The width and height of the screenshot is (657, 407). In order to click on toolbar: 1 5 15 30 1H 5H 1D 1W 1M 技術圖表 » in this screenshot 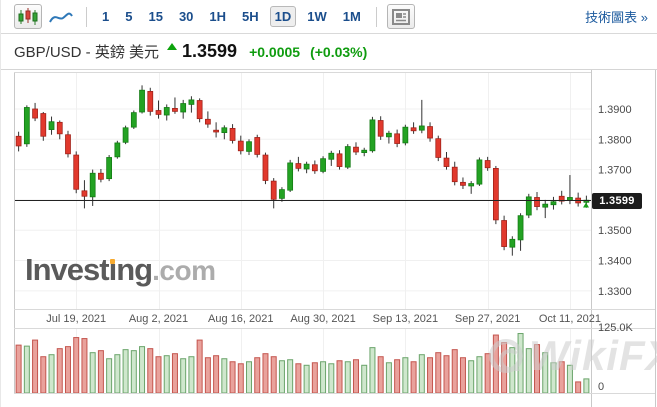, I will do `click(329, 17)`.